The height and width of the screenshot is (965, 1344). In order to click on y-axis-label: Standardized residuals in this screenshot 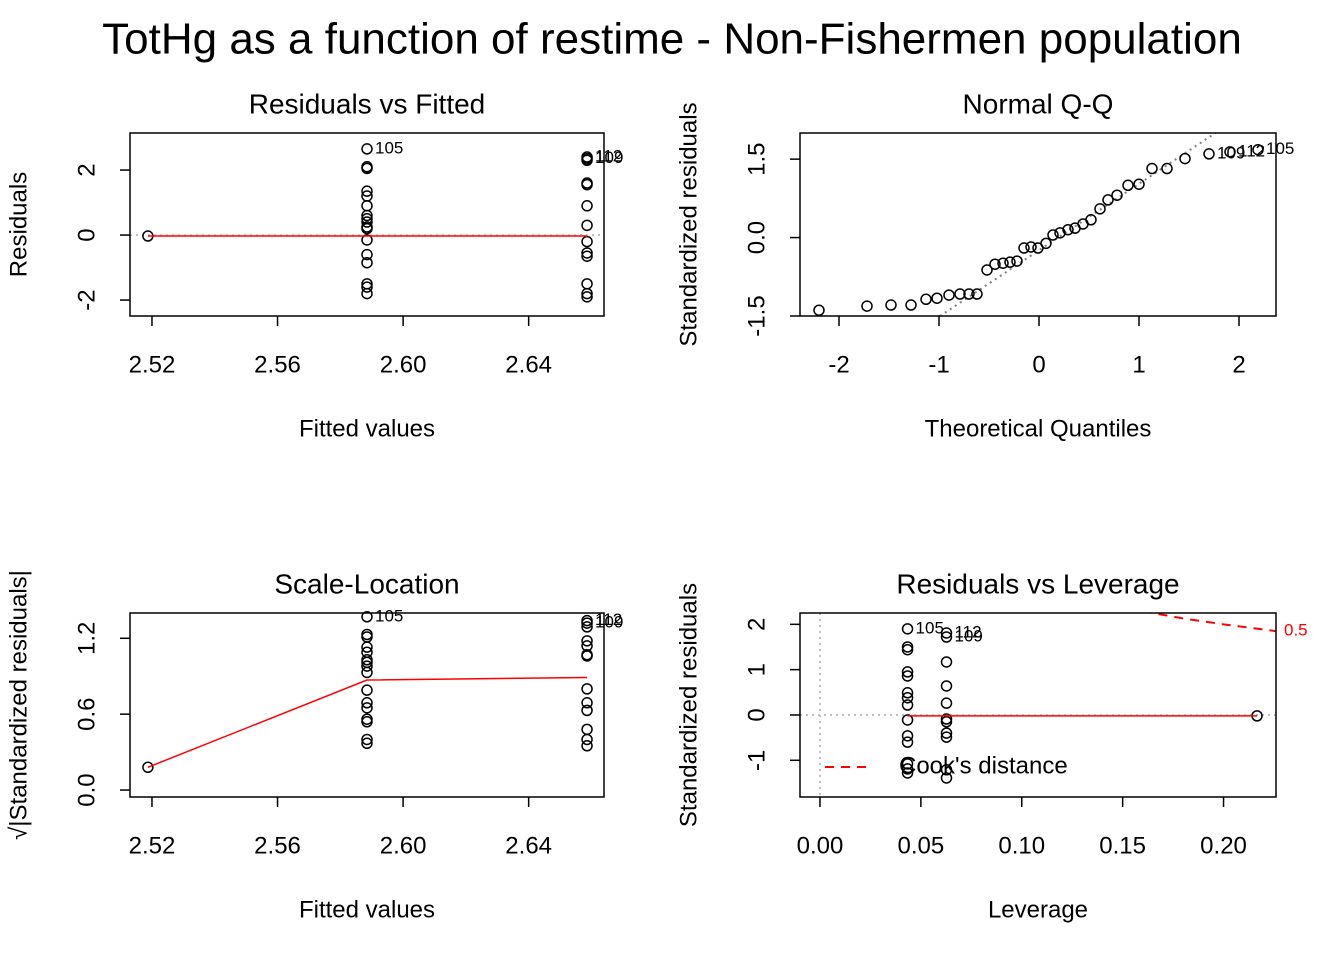, I will do `click(688, 224)`.